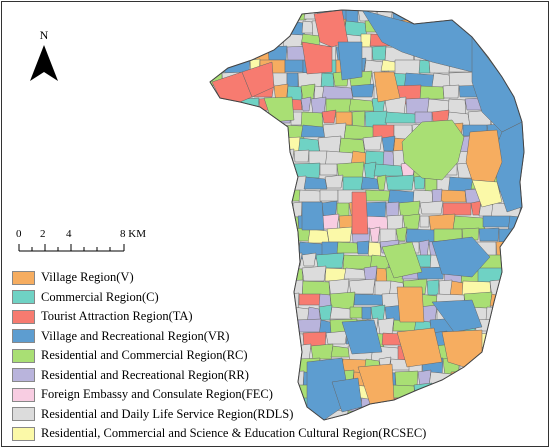 This screenshot has height=448, width=550. I want to click on scale-tick-label: 2, so click(43, 234).